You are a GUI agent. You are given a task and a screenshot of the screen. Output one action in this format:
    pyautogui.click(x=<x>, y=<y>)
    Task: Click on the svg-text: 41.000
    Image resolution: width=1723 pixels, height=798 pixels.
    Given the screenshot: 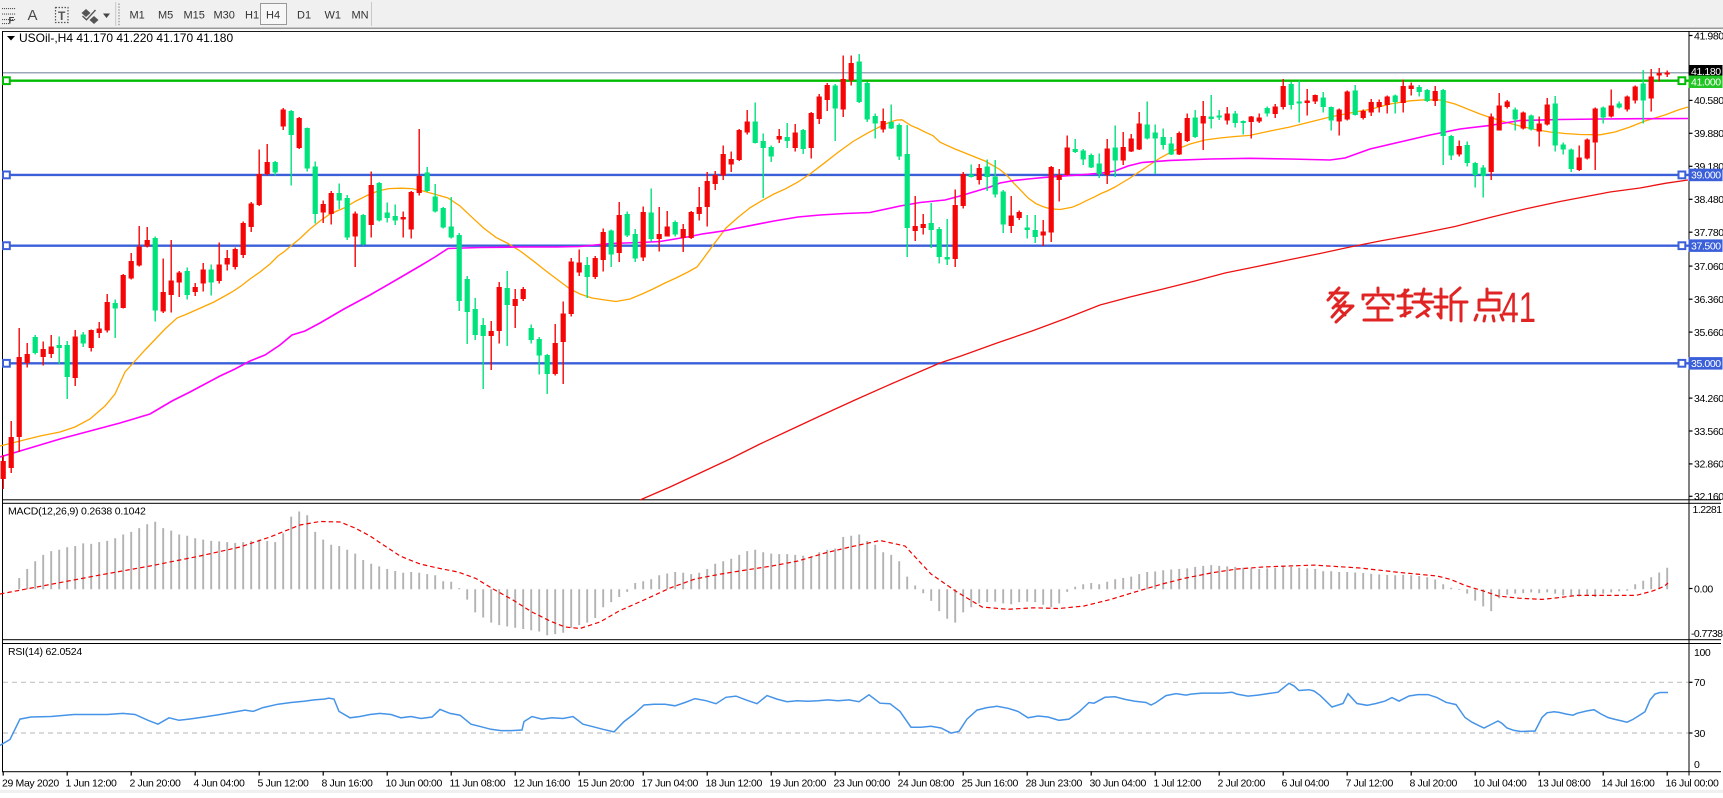 What is the action you would take?
    pyautogui.click(x=1706, y=83)
    